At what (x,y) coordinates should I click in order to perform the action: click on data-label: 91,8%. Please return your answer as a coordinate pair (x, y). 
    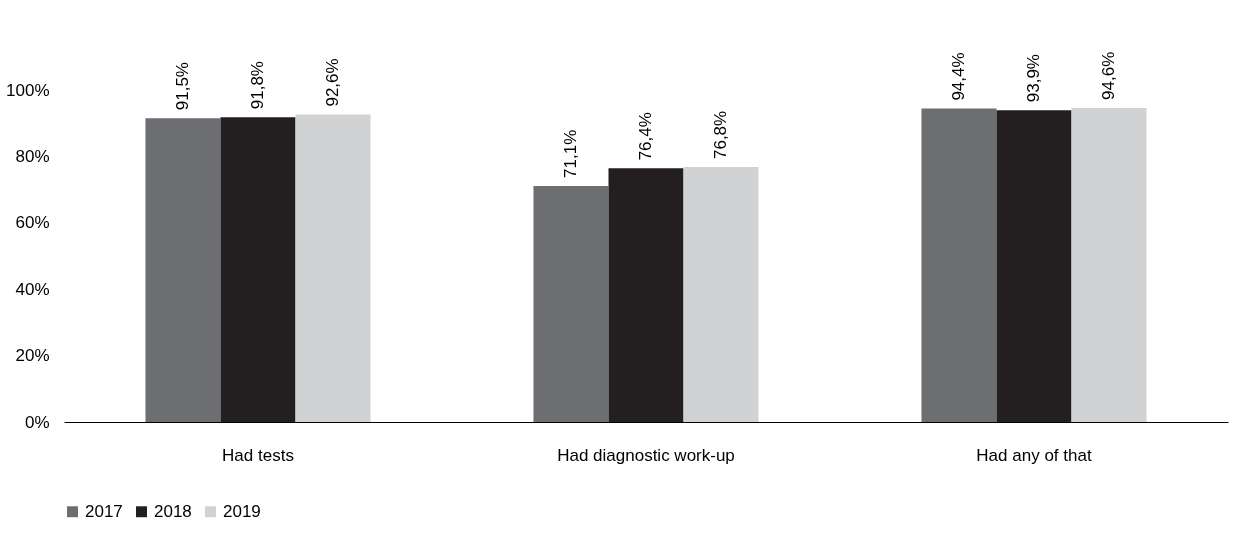
    Looking at the image, I should click on (257, 85).